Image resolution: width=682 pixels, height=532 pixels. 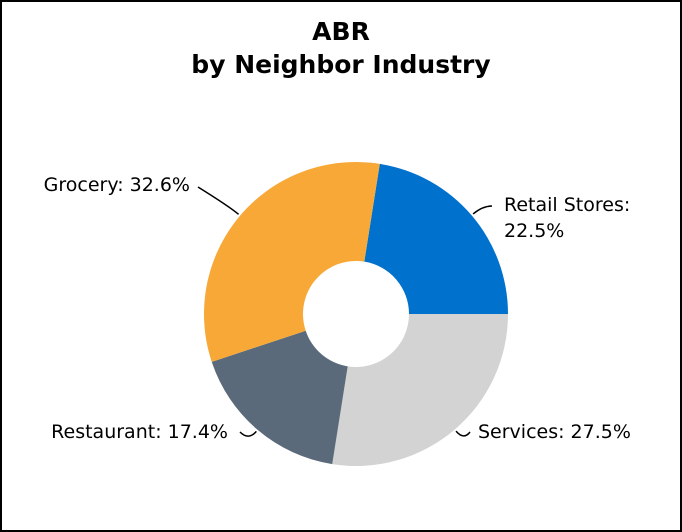 I want to click on data-label: Restaurant: 17.4%, so click(x=139, y=432).